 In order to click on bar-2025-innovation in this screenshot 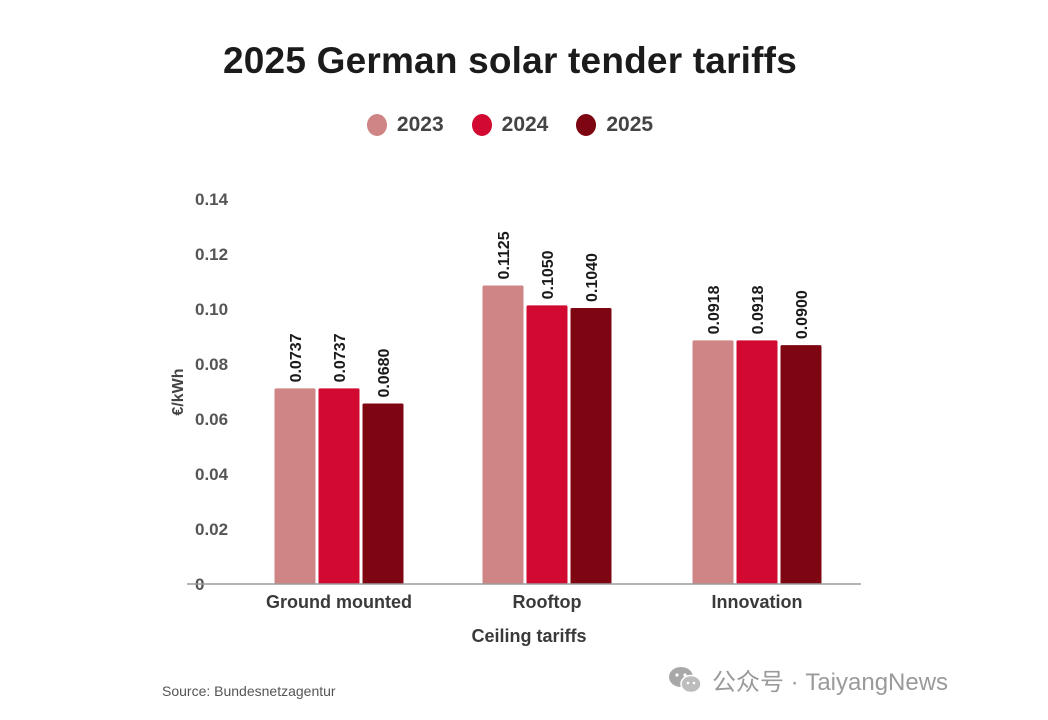, I will do `click(801, 464)`.